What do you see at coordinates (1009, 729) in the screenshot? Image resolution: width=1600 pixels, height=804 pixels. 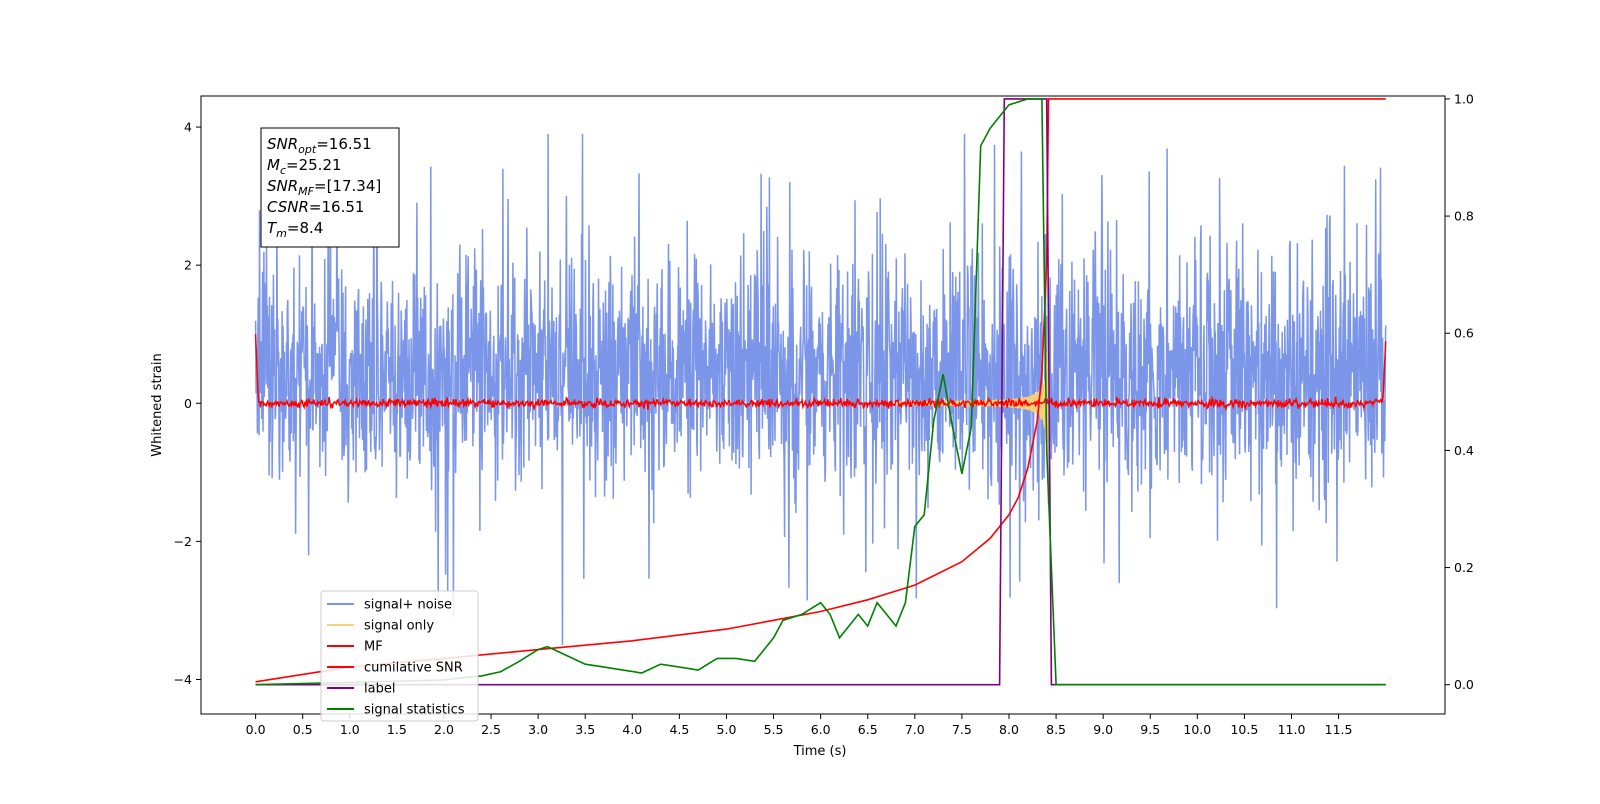 I see `x-tick-label: 8.0` at bounding box center [1009, 729].